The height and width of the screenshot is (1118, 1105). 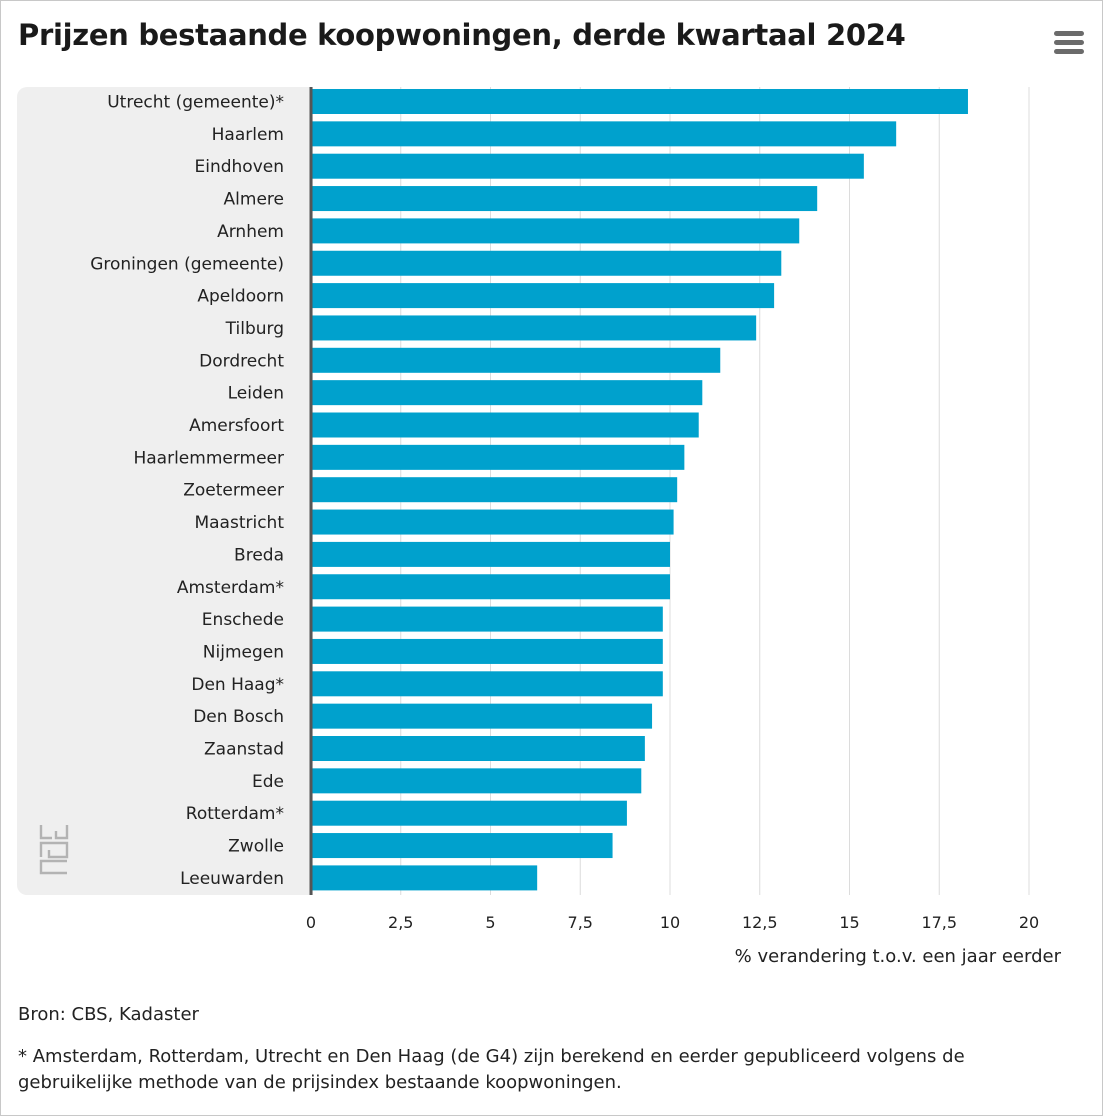 I want to click on category-label: Leiden, so click(x=256, y=394).